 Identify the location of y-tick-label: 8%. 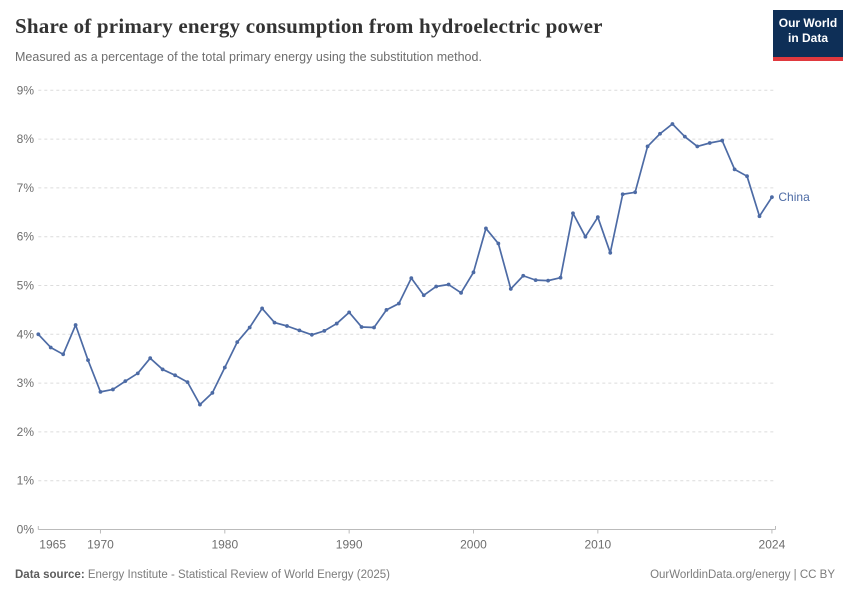
(26, 139).